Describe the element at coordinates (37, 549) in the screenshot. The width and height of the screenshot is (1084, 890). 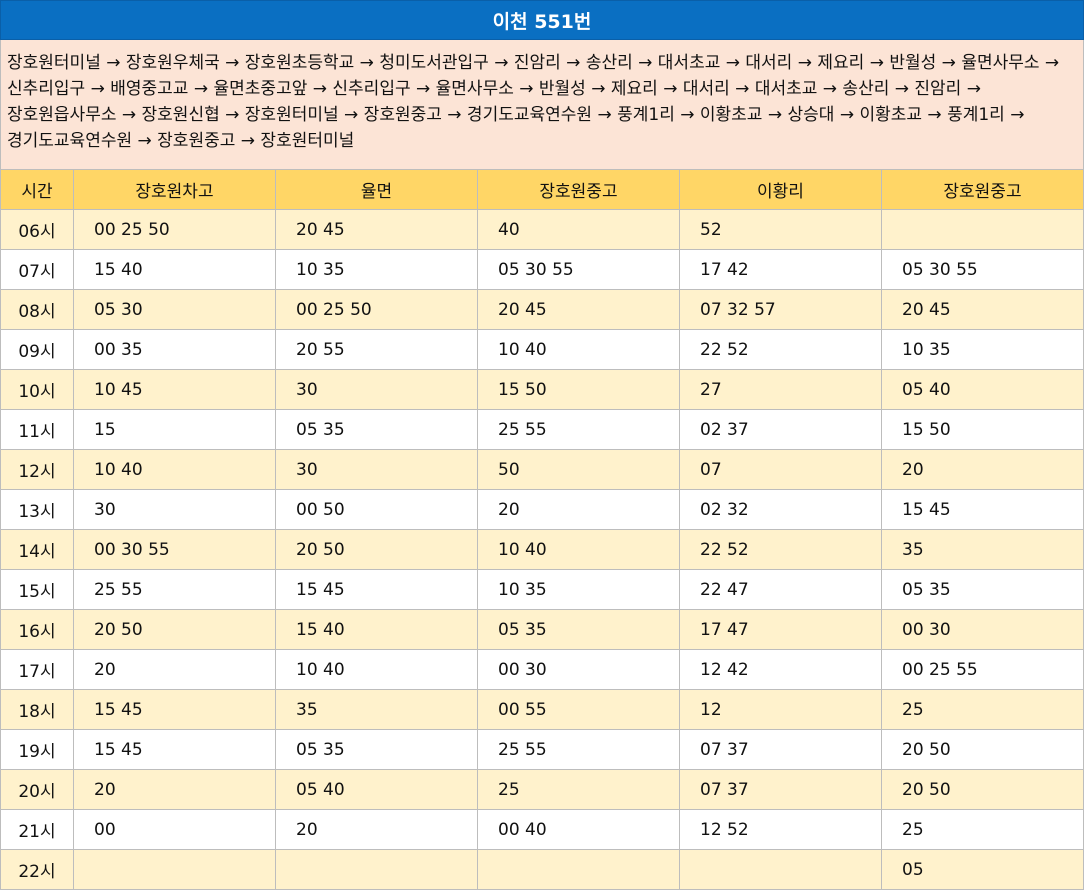
I see `hour-cell: 14시` at that location.